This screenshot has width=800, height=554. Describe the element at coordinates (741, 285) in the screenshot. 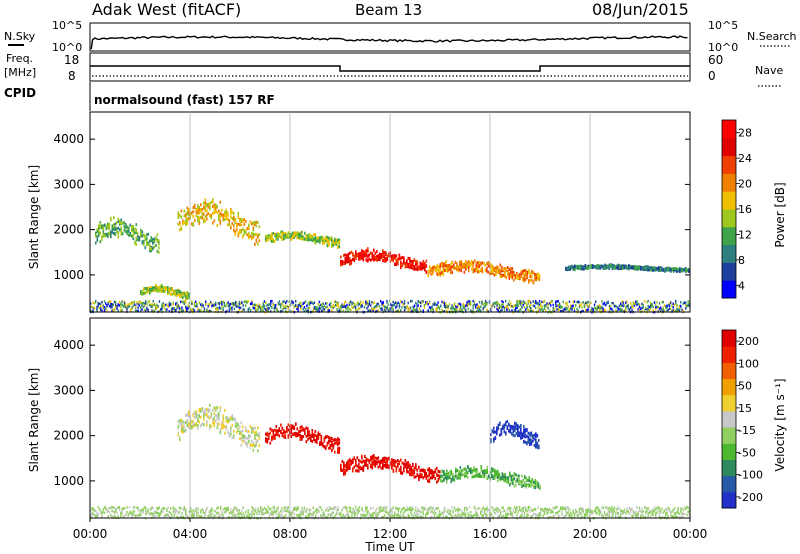

I see `colorbar-tick-label: 4` at that location.